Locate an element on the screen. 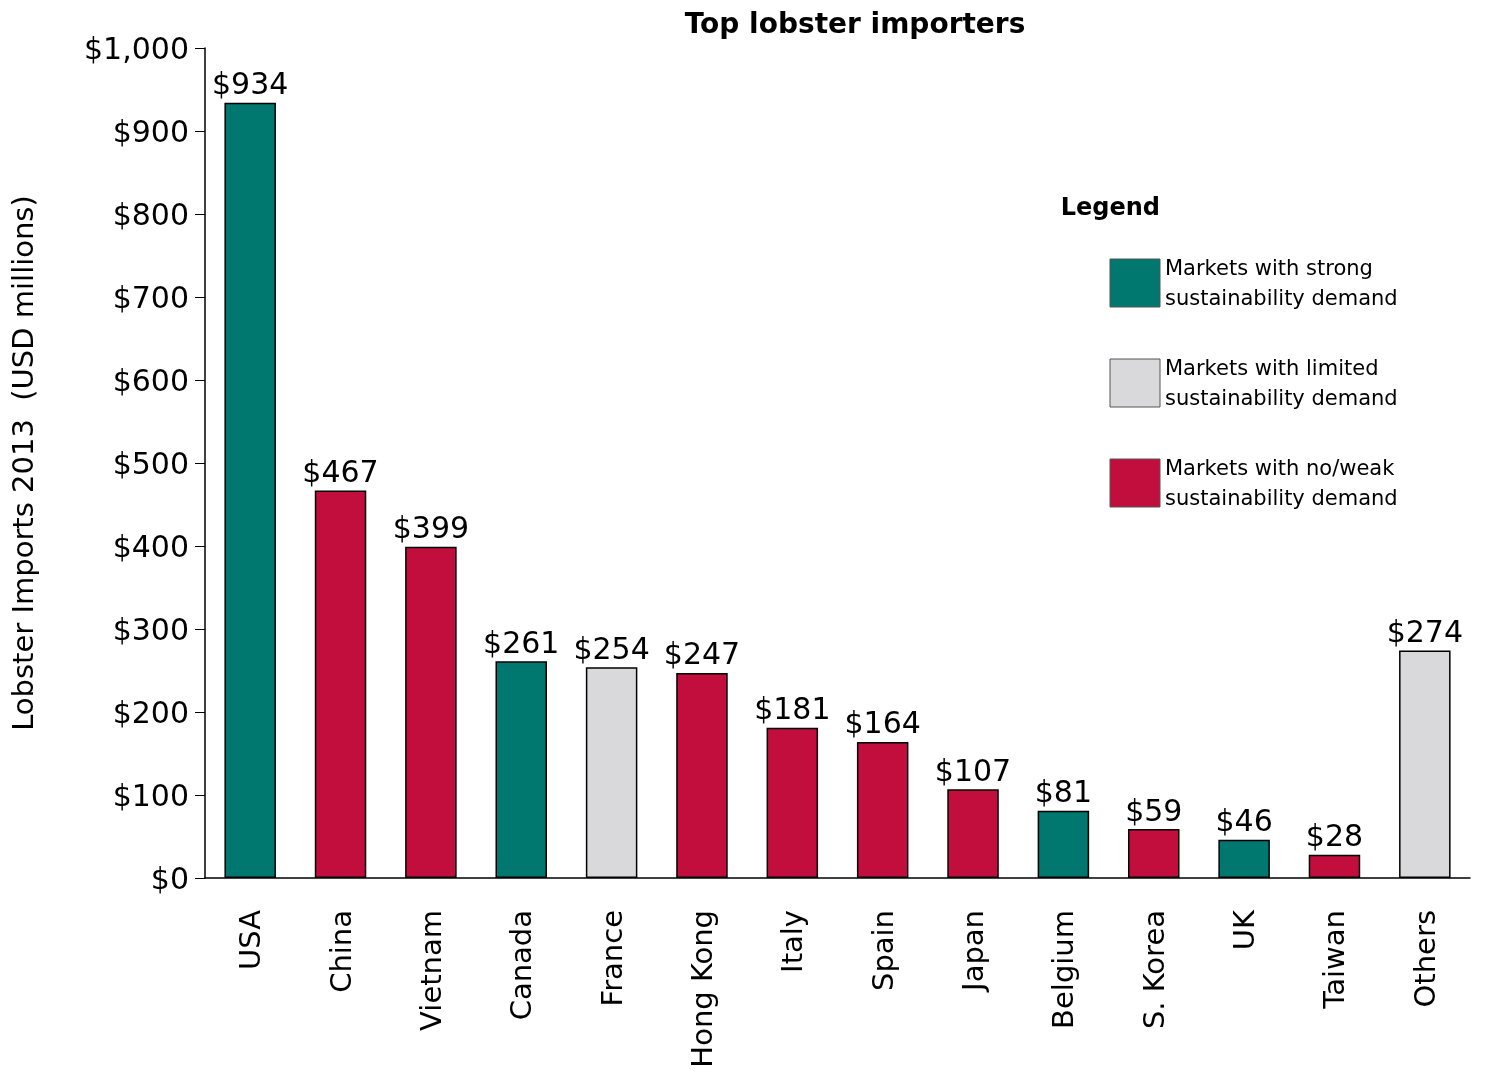  data-label: $467 is located at coordinates (340, 471).